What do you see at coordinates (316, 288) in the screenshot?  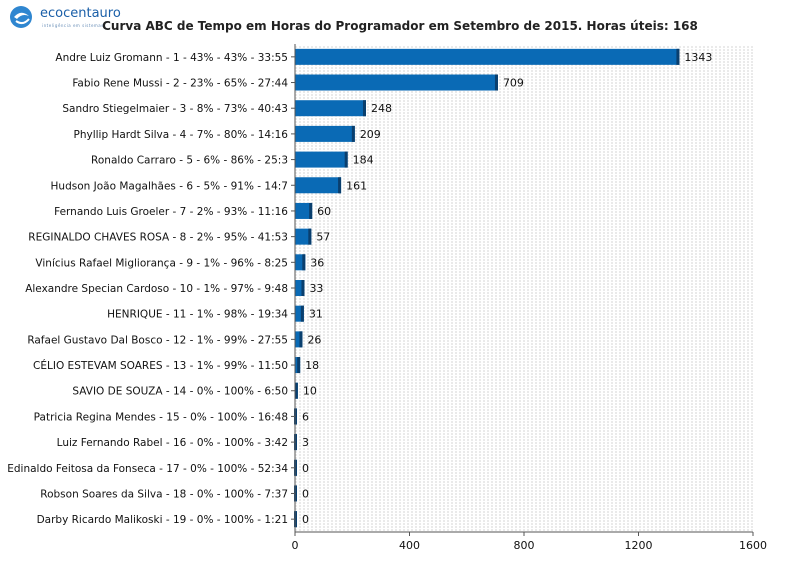 I see `bar-value-label: 33` at bounding box center [316, 288].